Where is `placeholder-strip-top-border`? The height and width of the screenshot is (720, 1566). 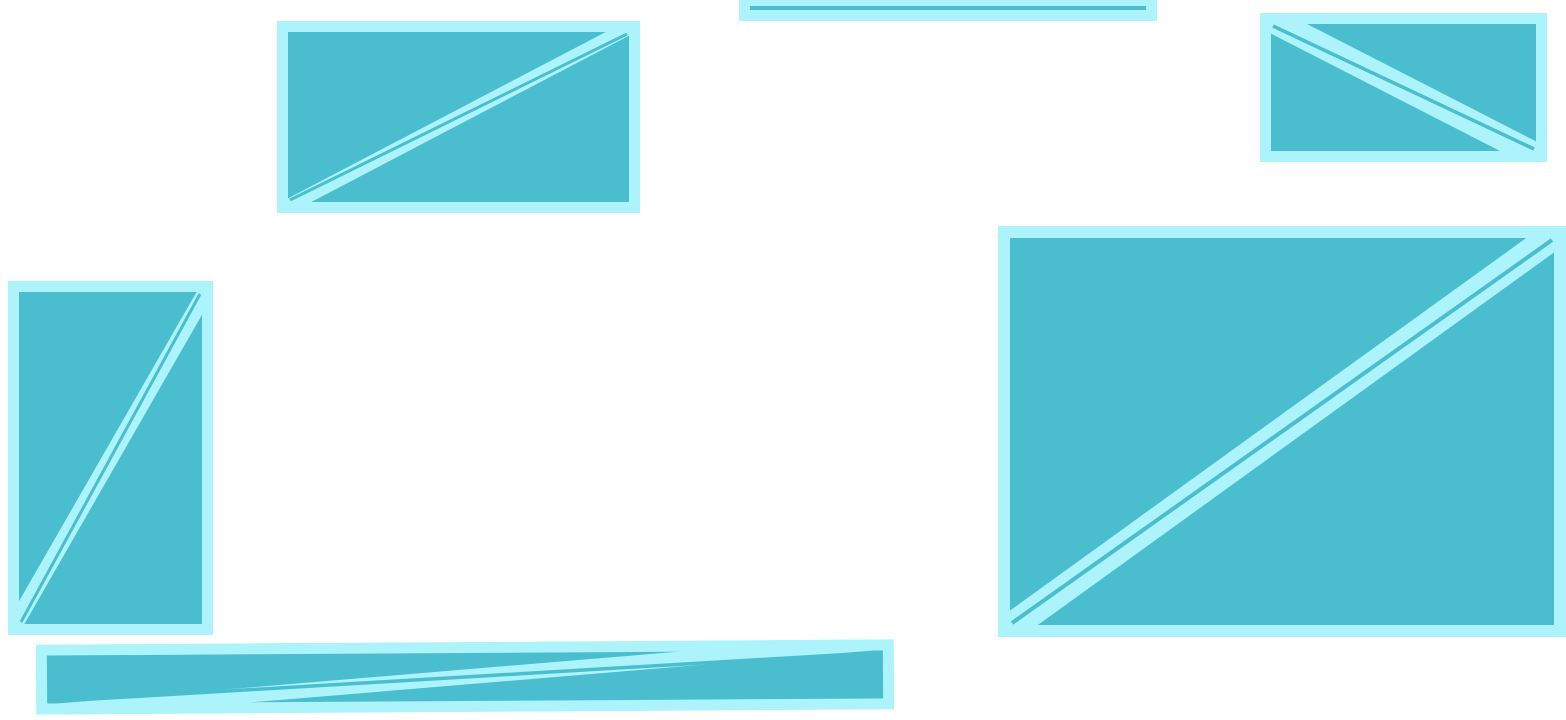
placeholder-strip-top-border is located at coordinates (948, 10).